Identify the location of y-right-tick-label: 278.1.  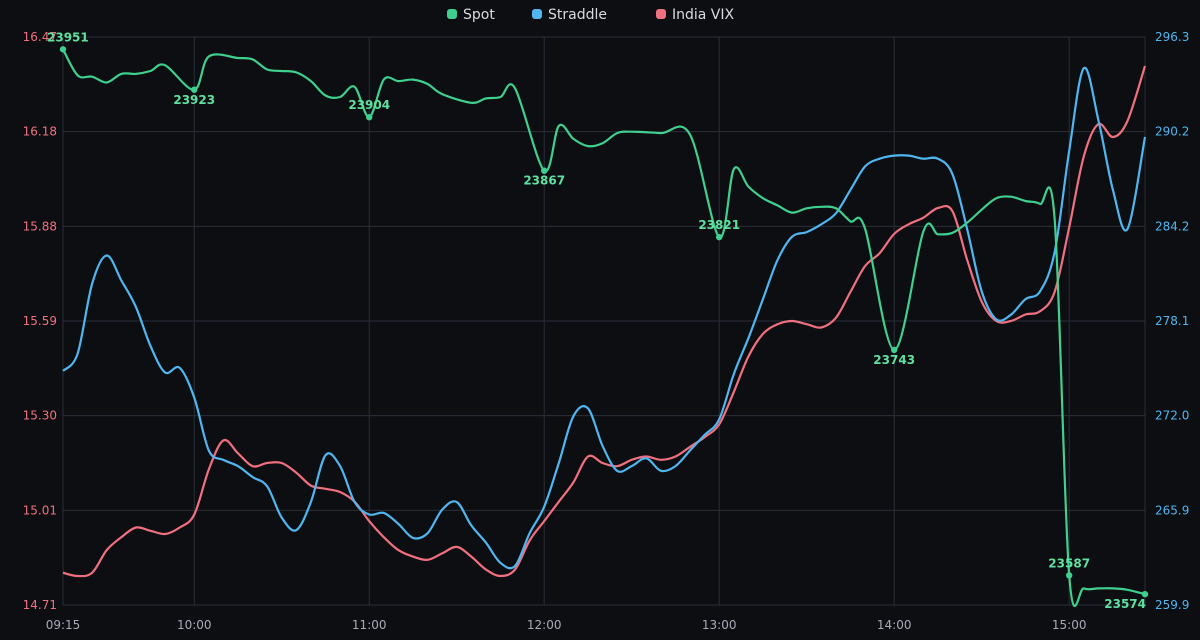
(1172, 321).